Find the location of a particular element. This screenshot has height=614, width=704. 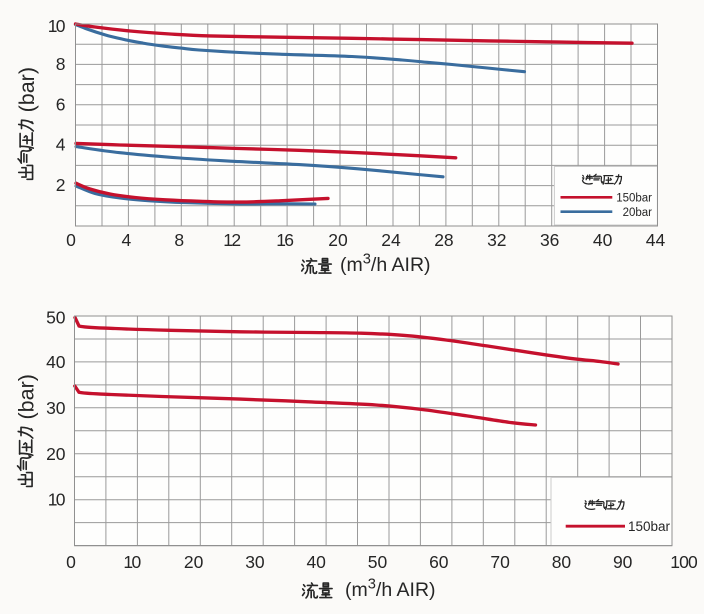

svg-text: 36 is located at coordinates (549, 240).